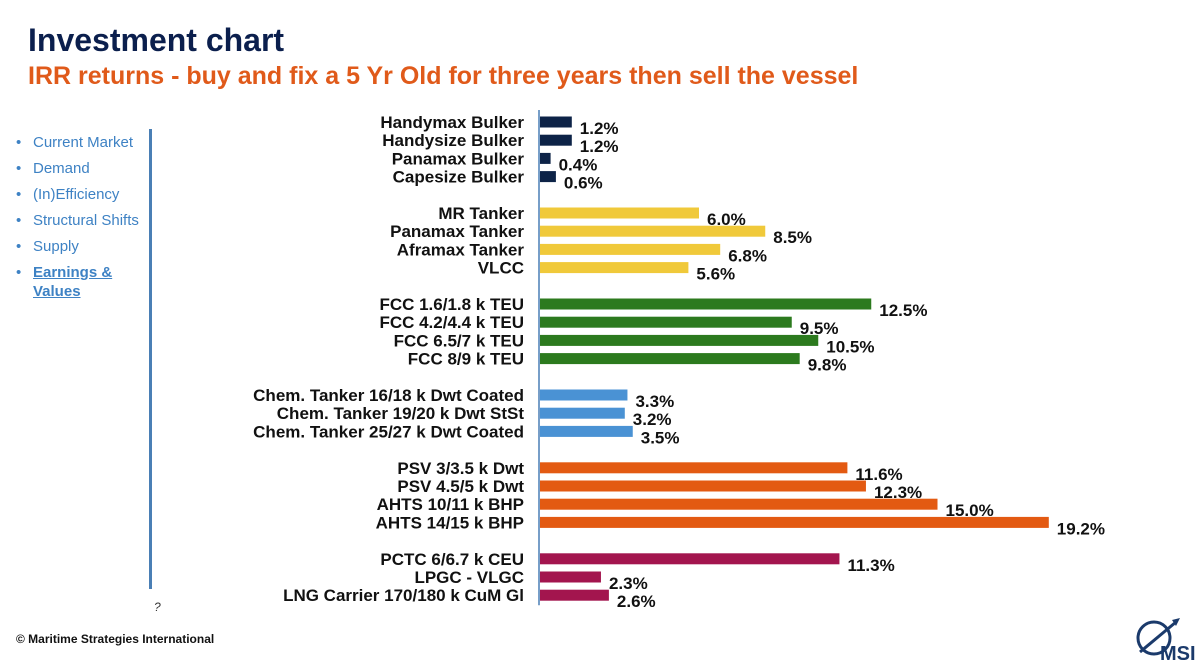 The height and width of the screenshot is (668, 1200). What do you see at coordinates (903, 310) in the screenshot?
I see `value-label: 12.5%` at bounding box center [903, 310].